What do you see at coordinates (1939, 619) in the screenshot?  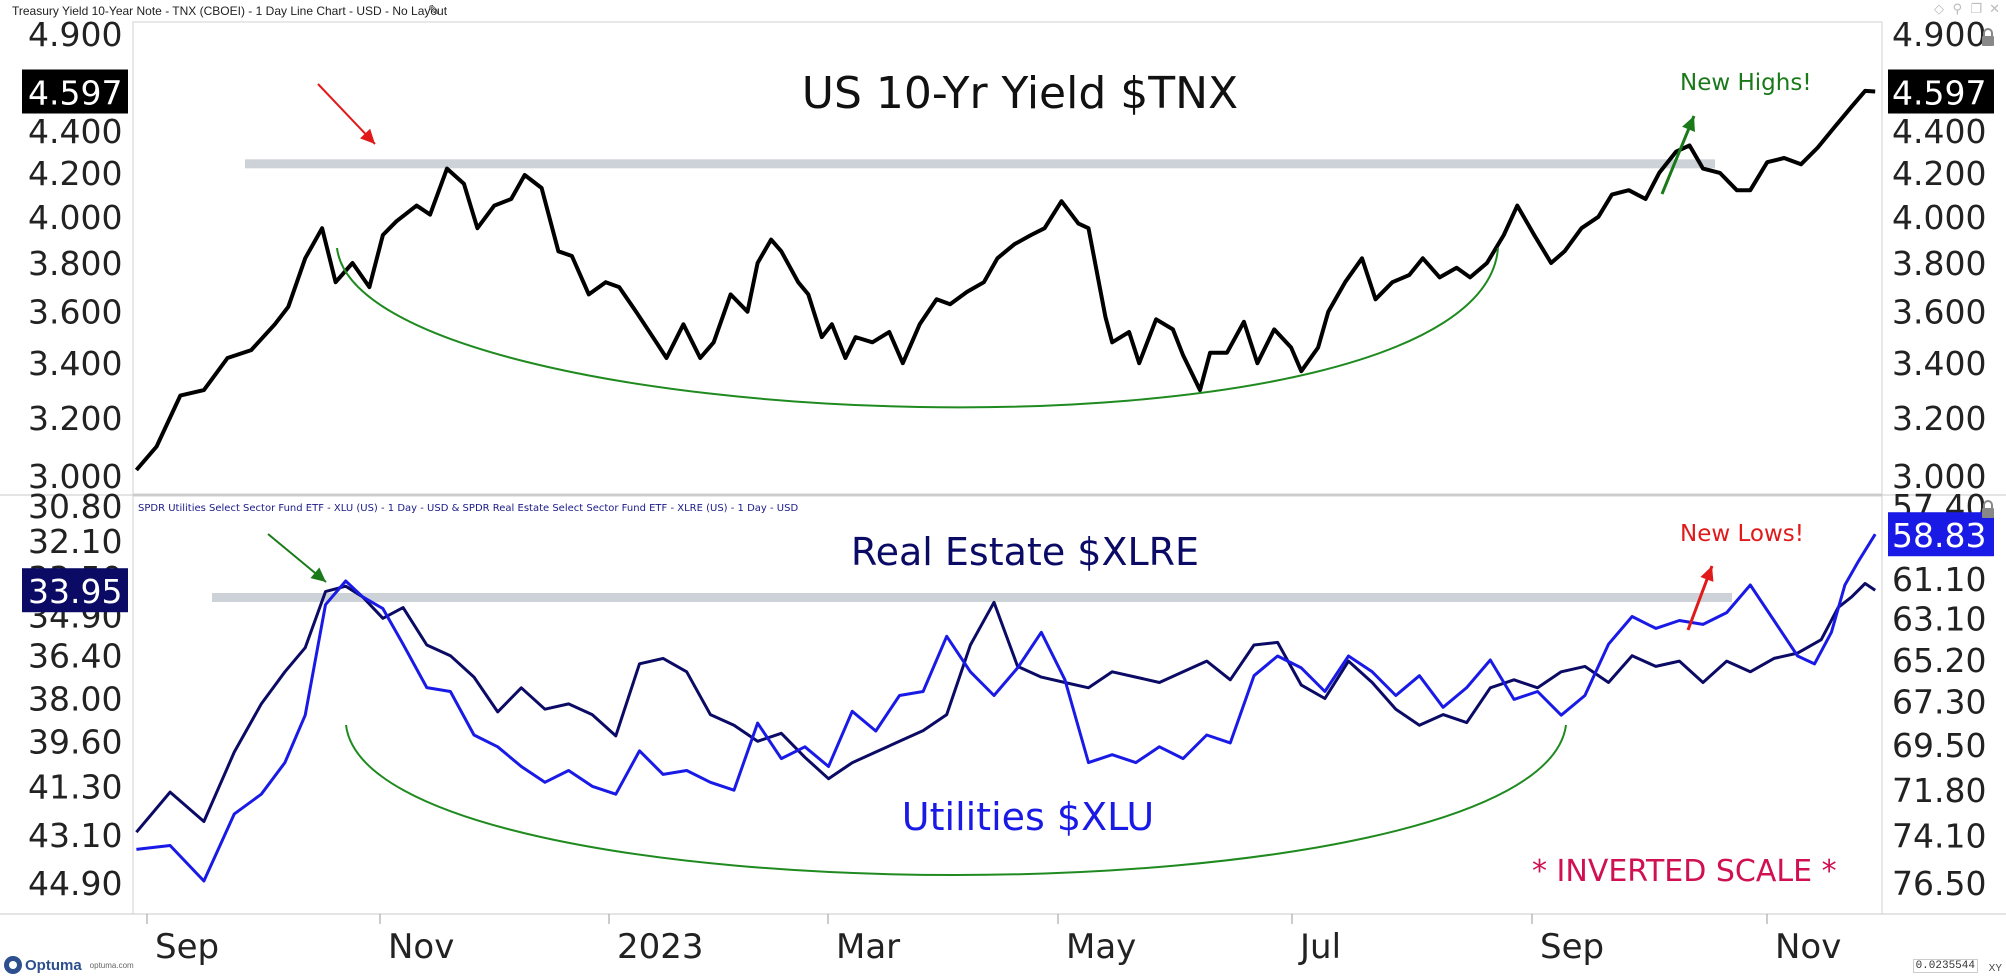 I see `xlu-right-tick-label: 63.10` at bounding box center [1939, 619].